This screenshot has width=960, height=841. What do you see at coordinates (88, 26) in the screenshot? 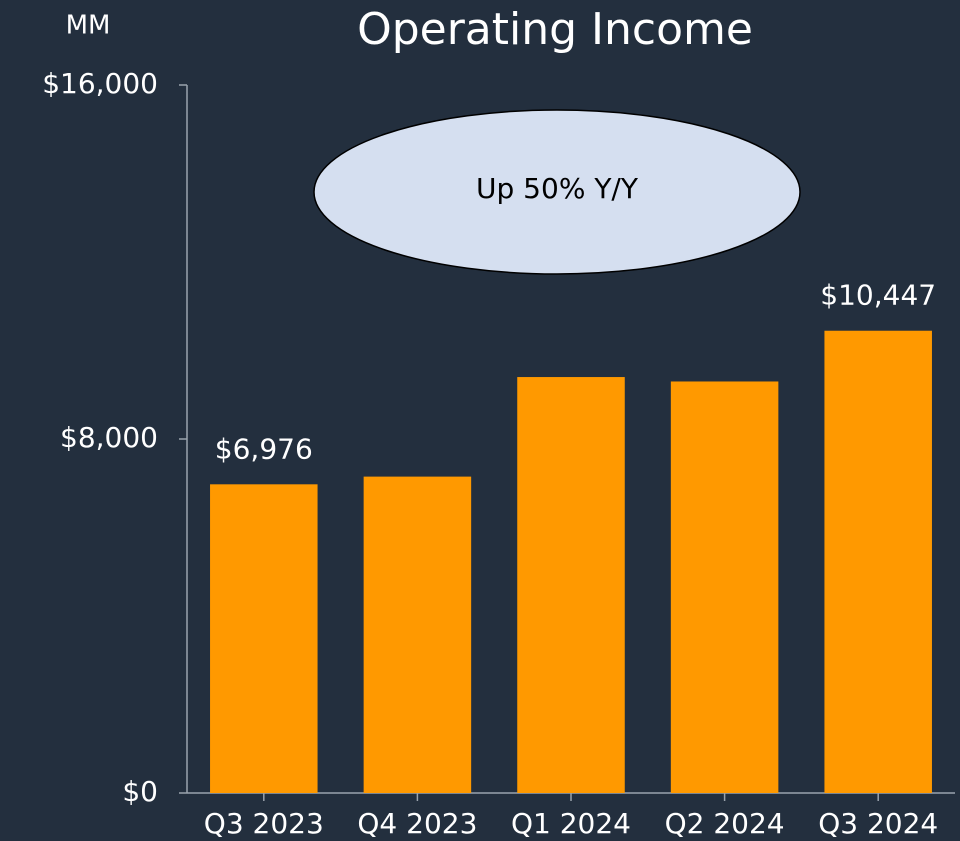
I see `unit-label: MM` at bounding box center [88, 26].